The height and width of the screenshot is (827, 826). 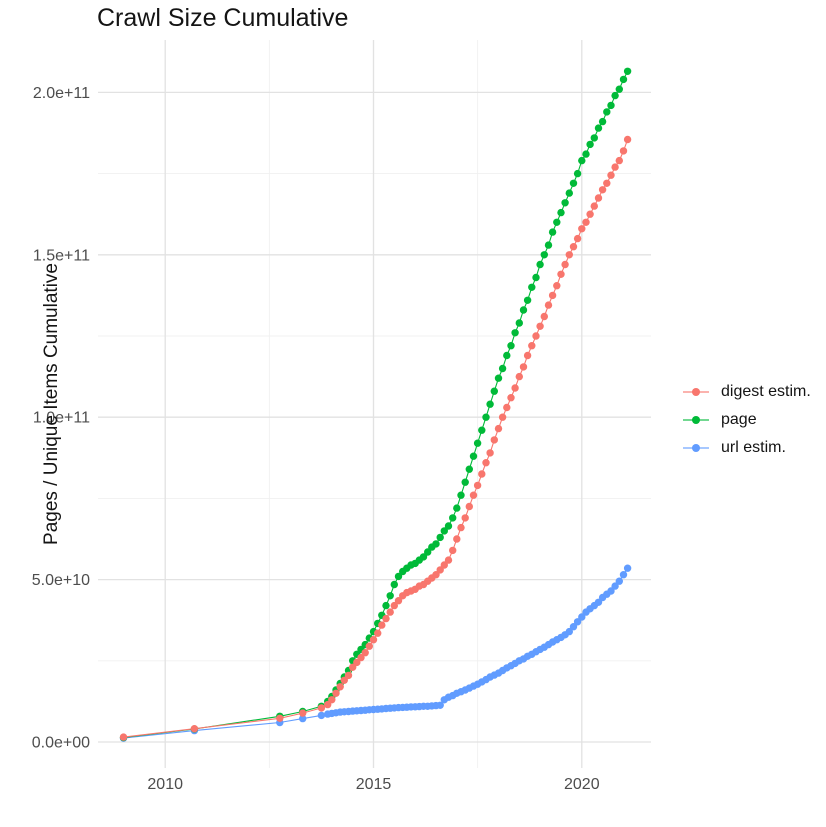 What do you see at coordinates (61, 580) in the screenshot?
I see `y-tick-label: 5.0e+10` at bounding box center [61, 580].